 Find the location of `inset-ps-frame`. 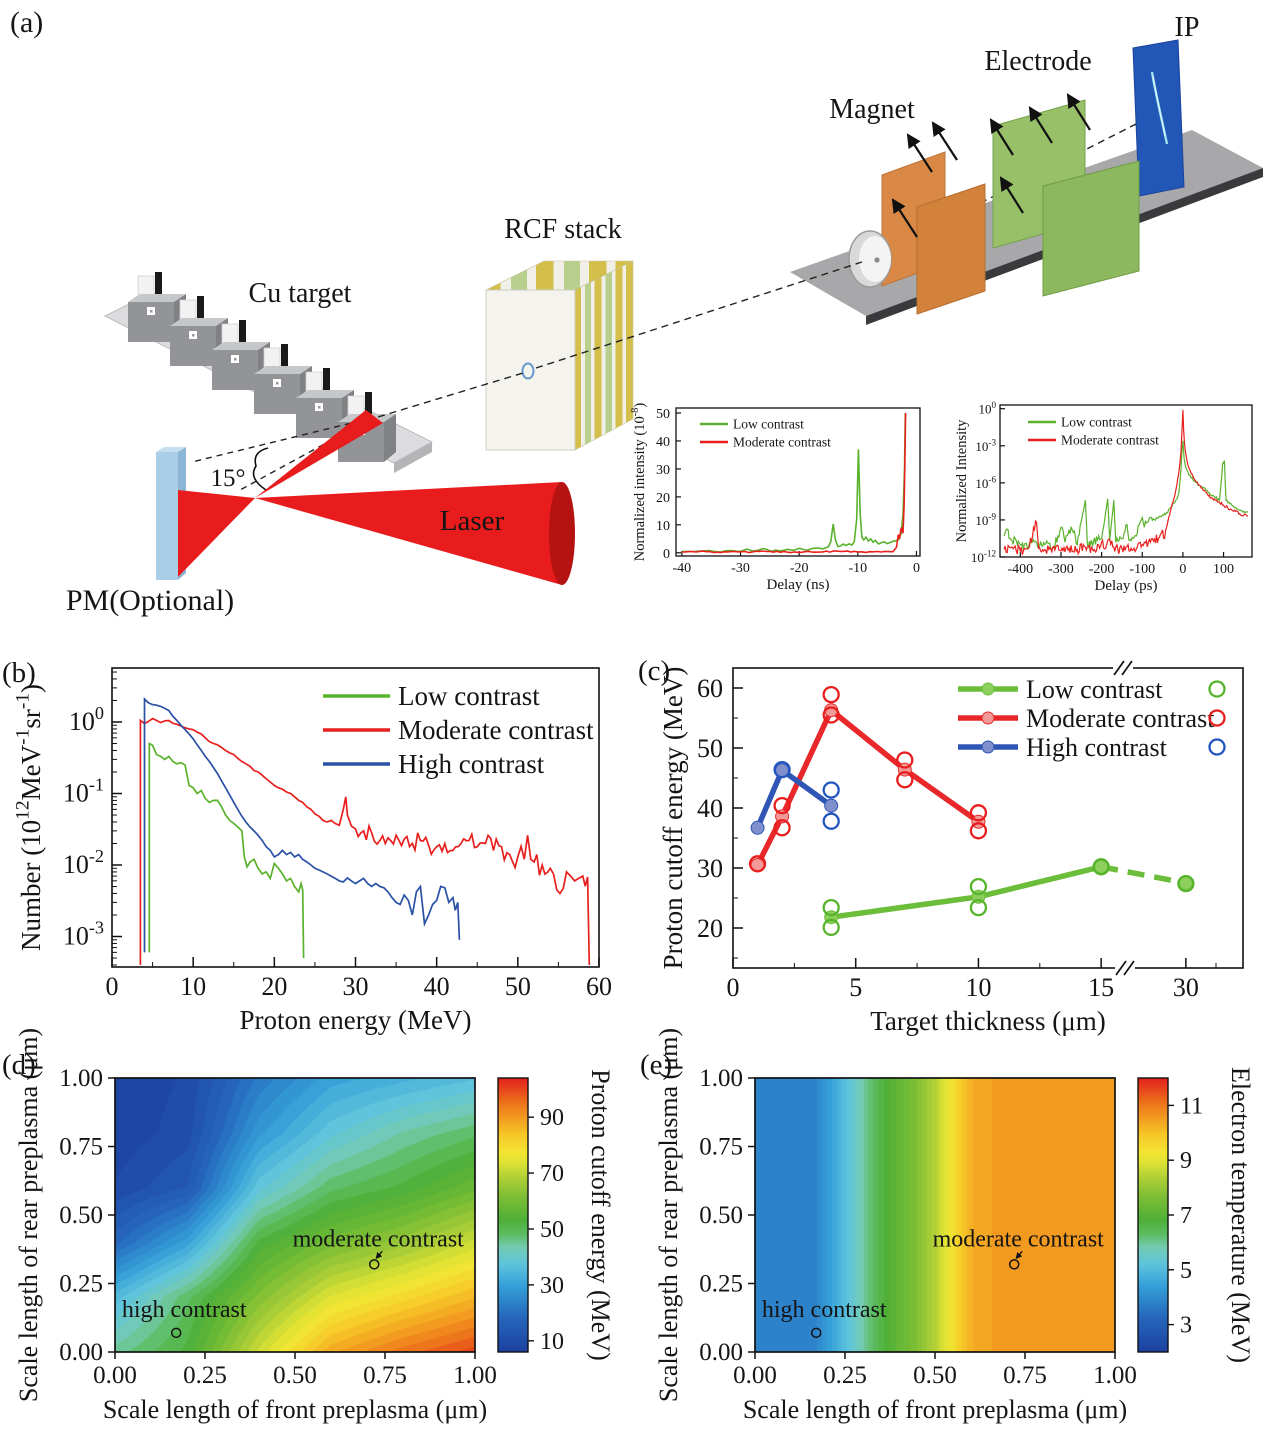

inset-ps-frame is located at coordinates (1126, 481).